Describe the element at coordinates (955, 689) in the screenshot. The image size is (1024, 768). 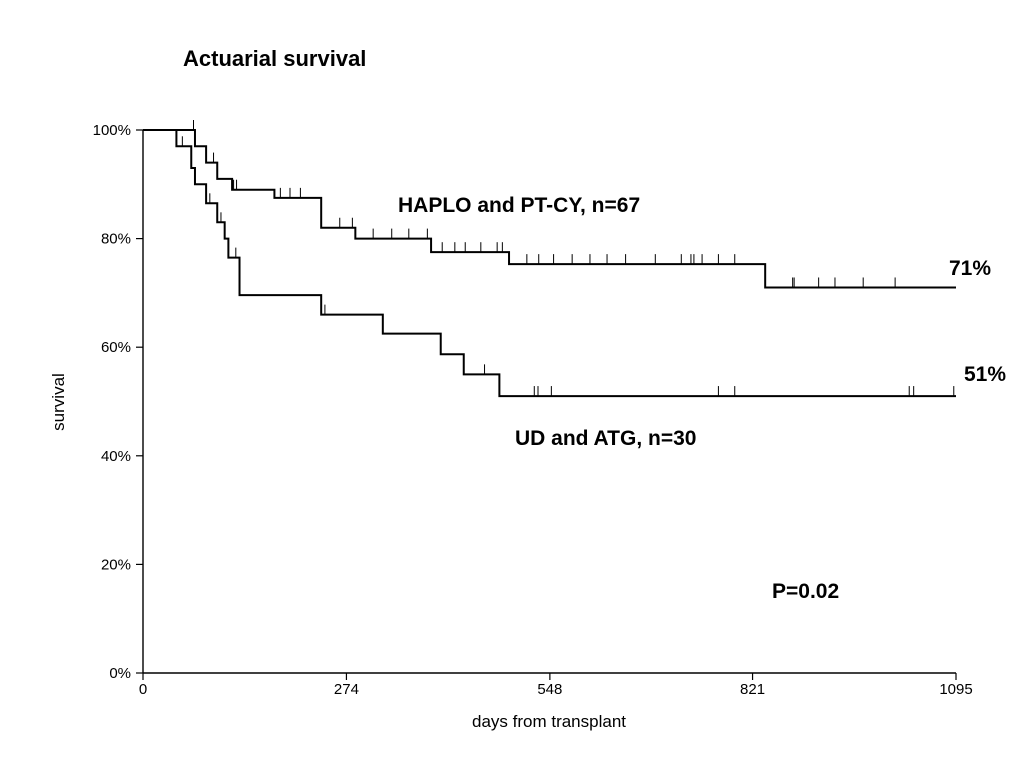
I see `x-tick-label: 1095` at that location.